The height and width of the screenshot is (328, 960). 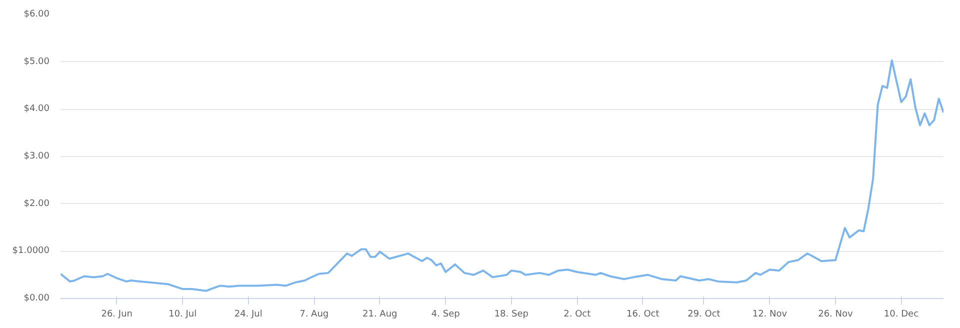 What do you see at coordinates (37, 203) in the screenshot?
I see `y-tick-label: $2.00` at bounding box center [37, 203].